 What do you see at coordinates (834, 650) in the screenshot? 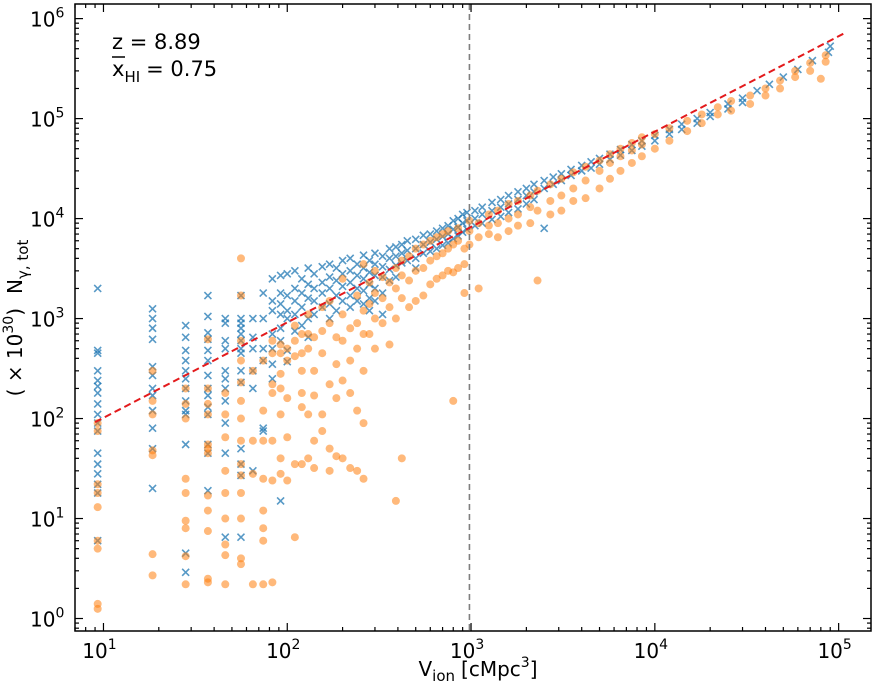
I see `x-tick-label: 105` at bounding box center [834, 650].